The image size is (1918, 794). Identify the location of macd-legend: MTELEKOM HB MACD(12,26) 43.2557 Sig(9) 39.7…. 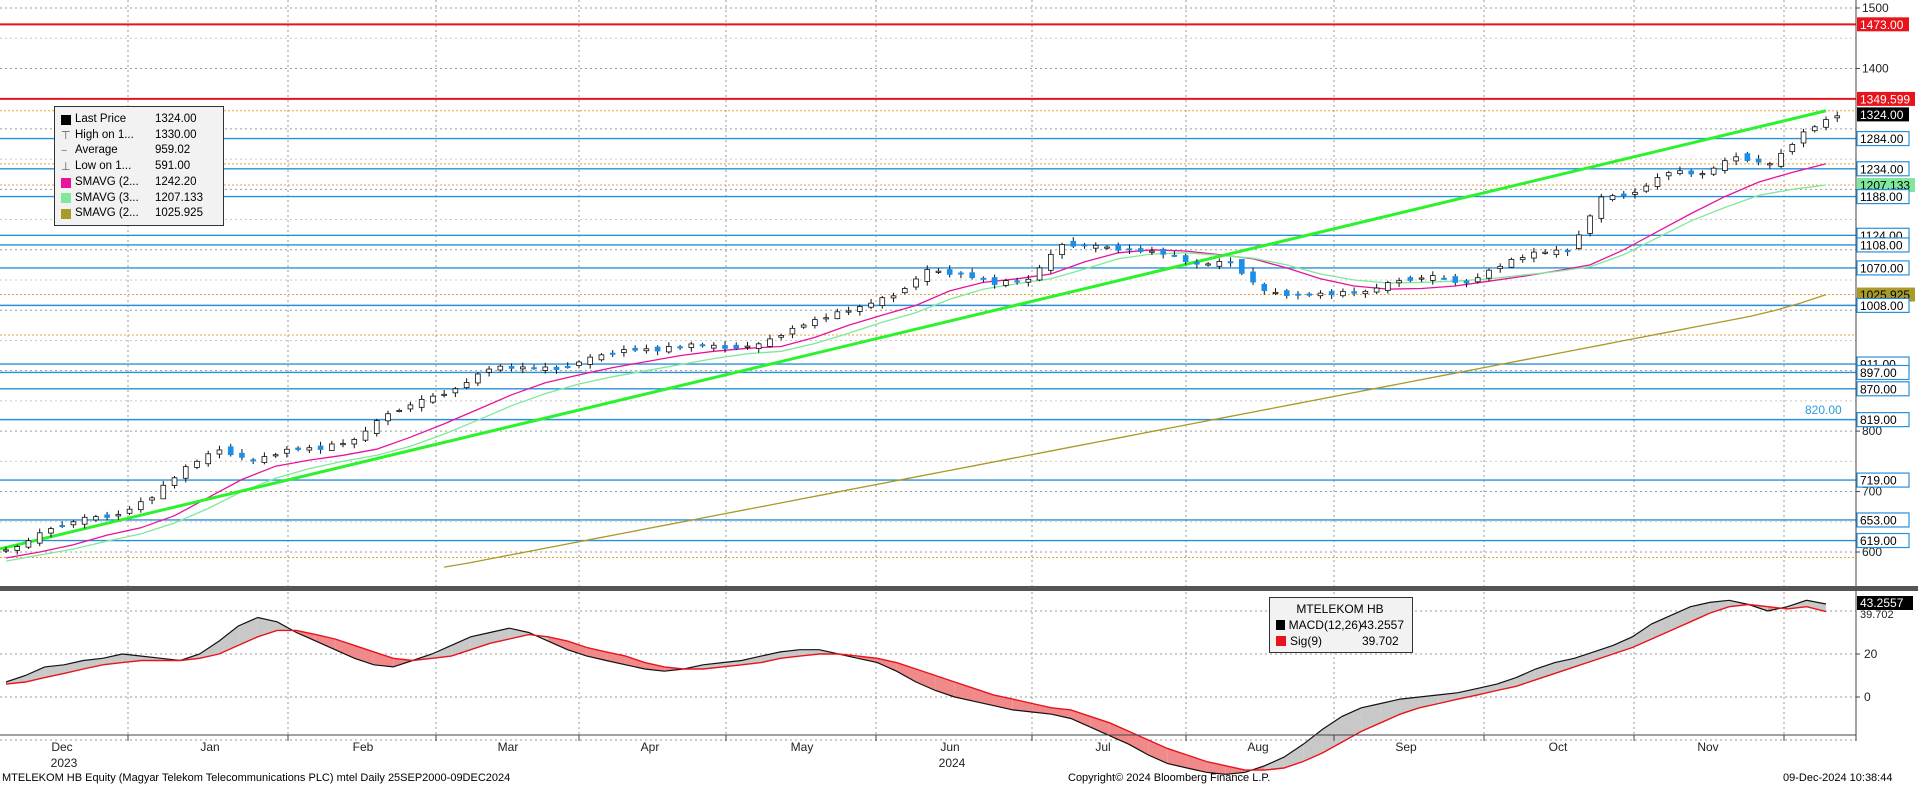
(1341, 625).